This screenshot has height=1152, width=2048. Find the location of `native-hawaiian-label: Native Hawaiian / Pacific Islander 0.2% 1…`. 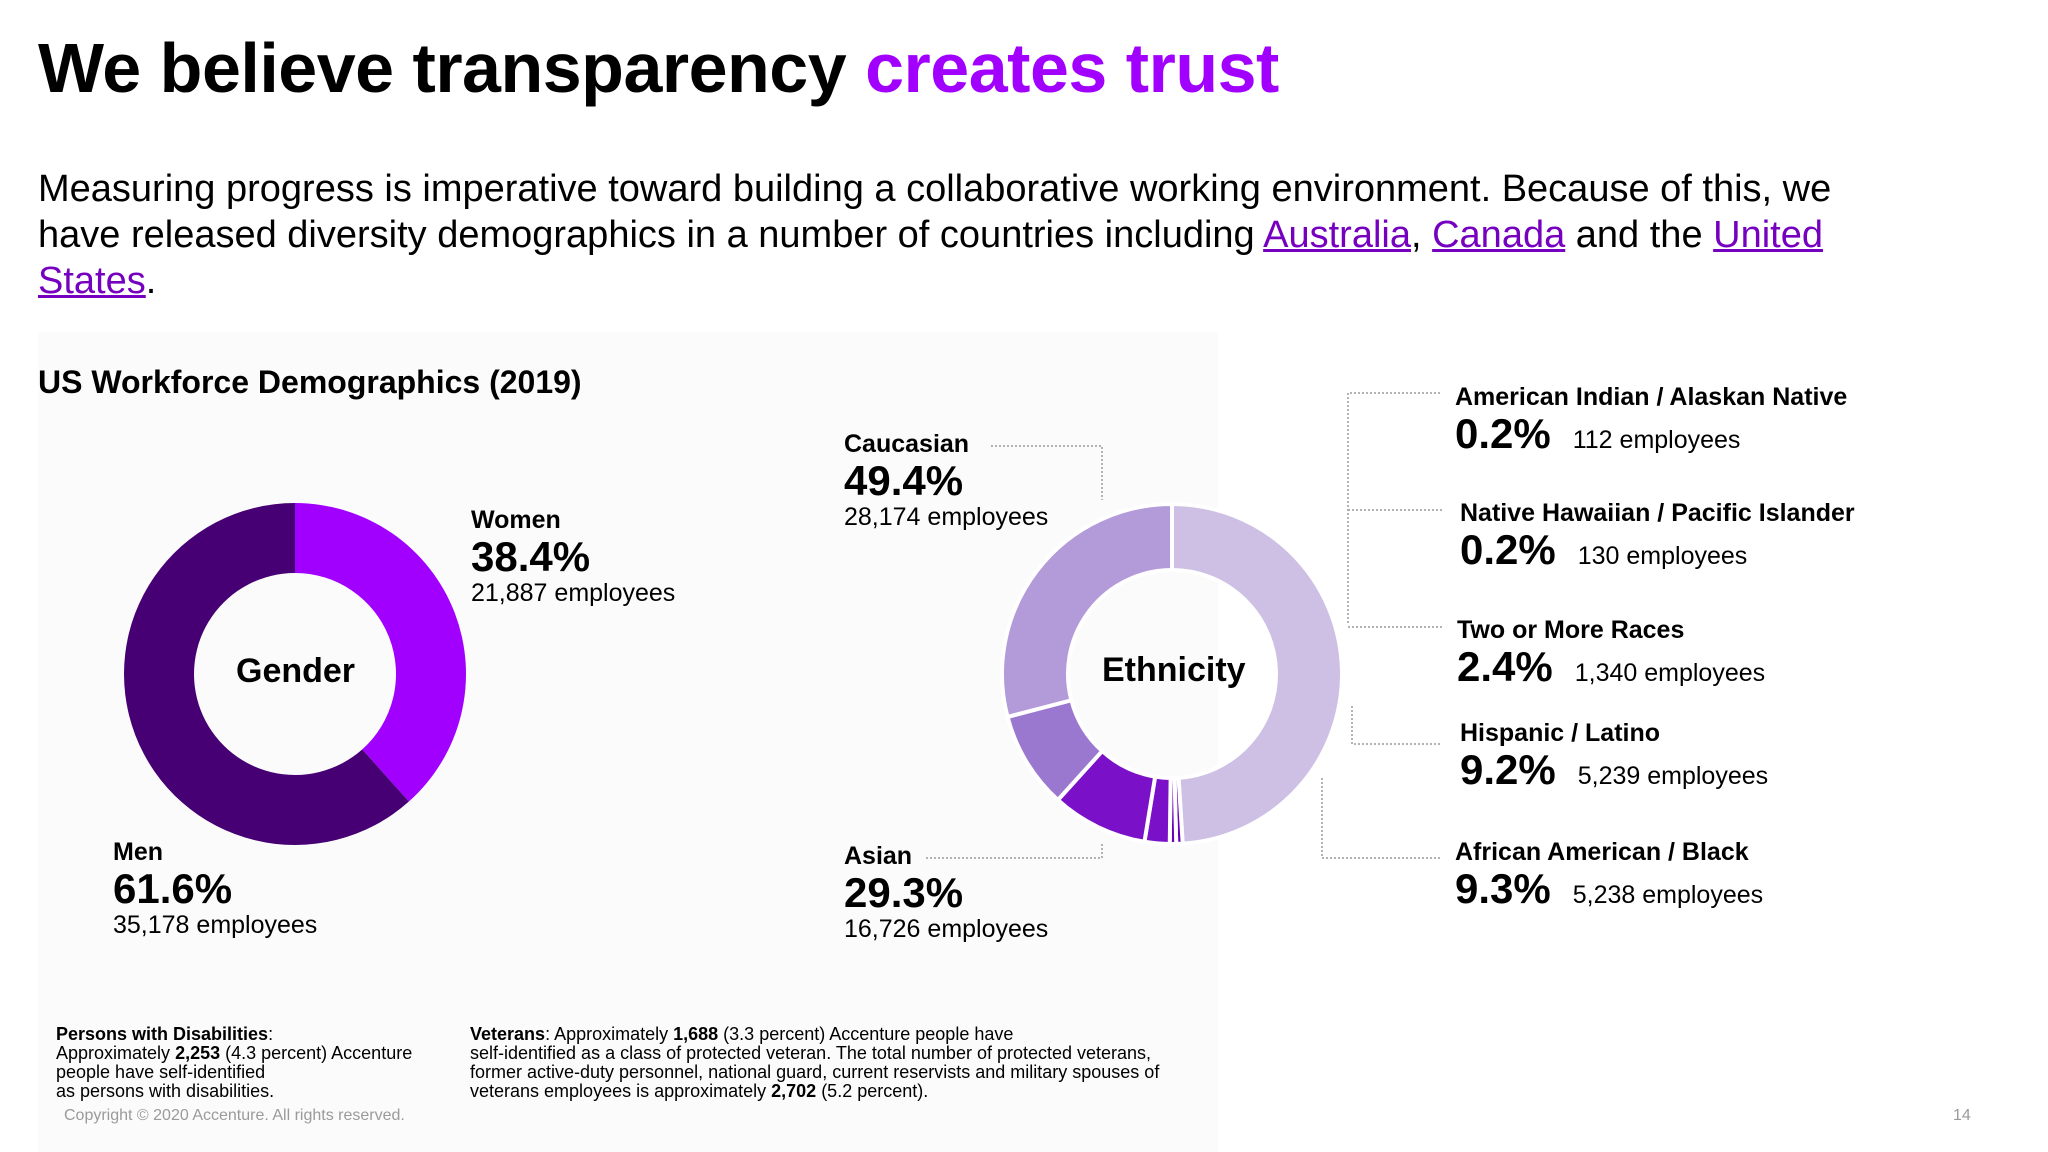

native-hawaiian-label: Native Hawaiian / Pacific Islander 0.2% 1… is located at coordinates (1657, 538).